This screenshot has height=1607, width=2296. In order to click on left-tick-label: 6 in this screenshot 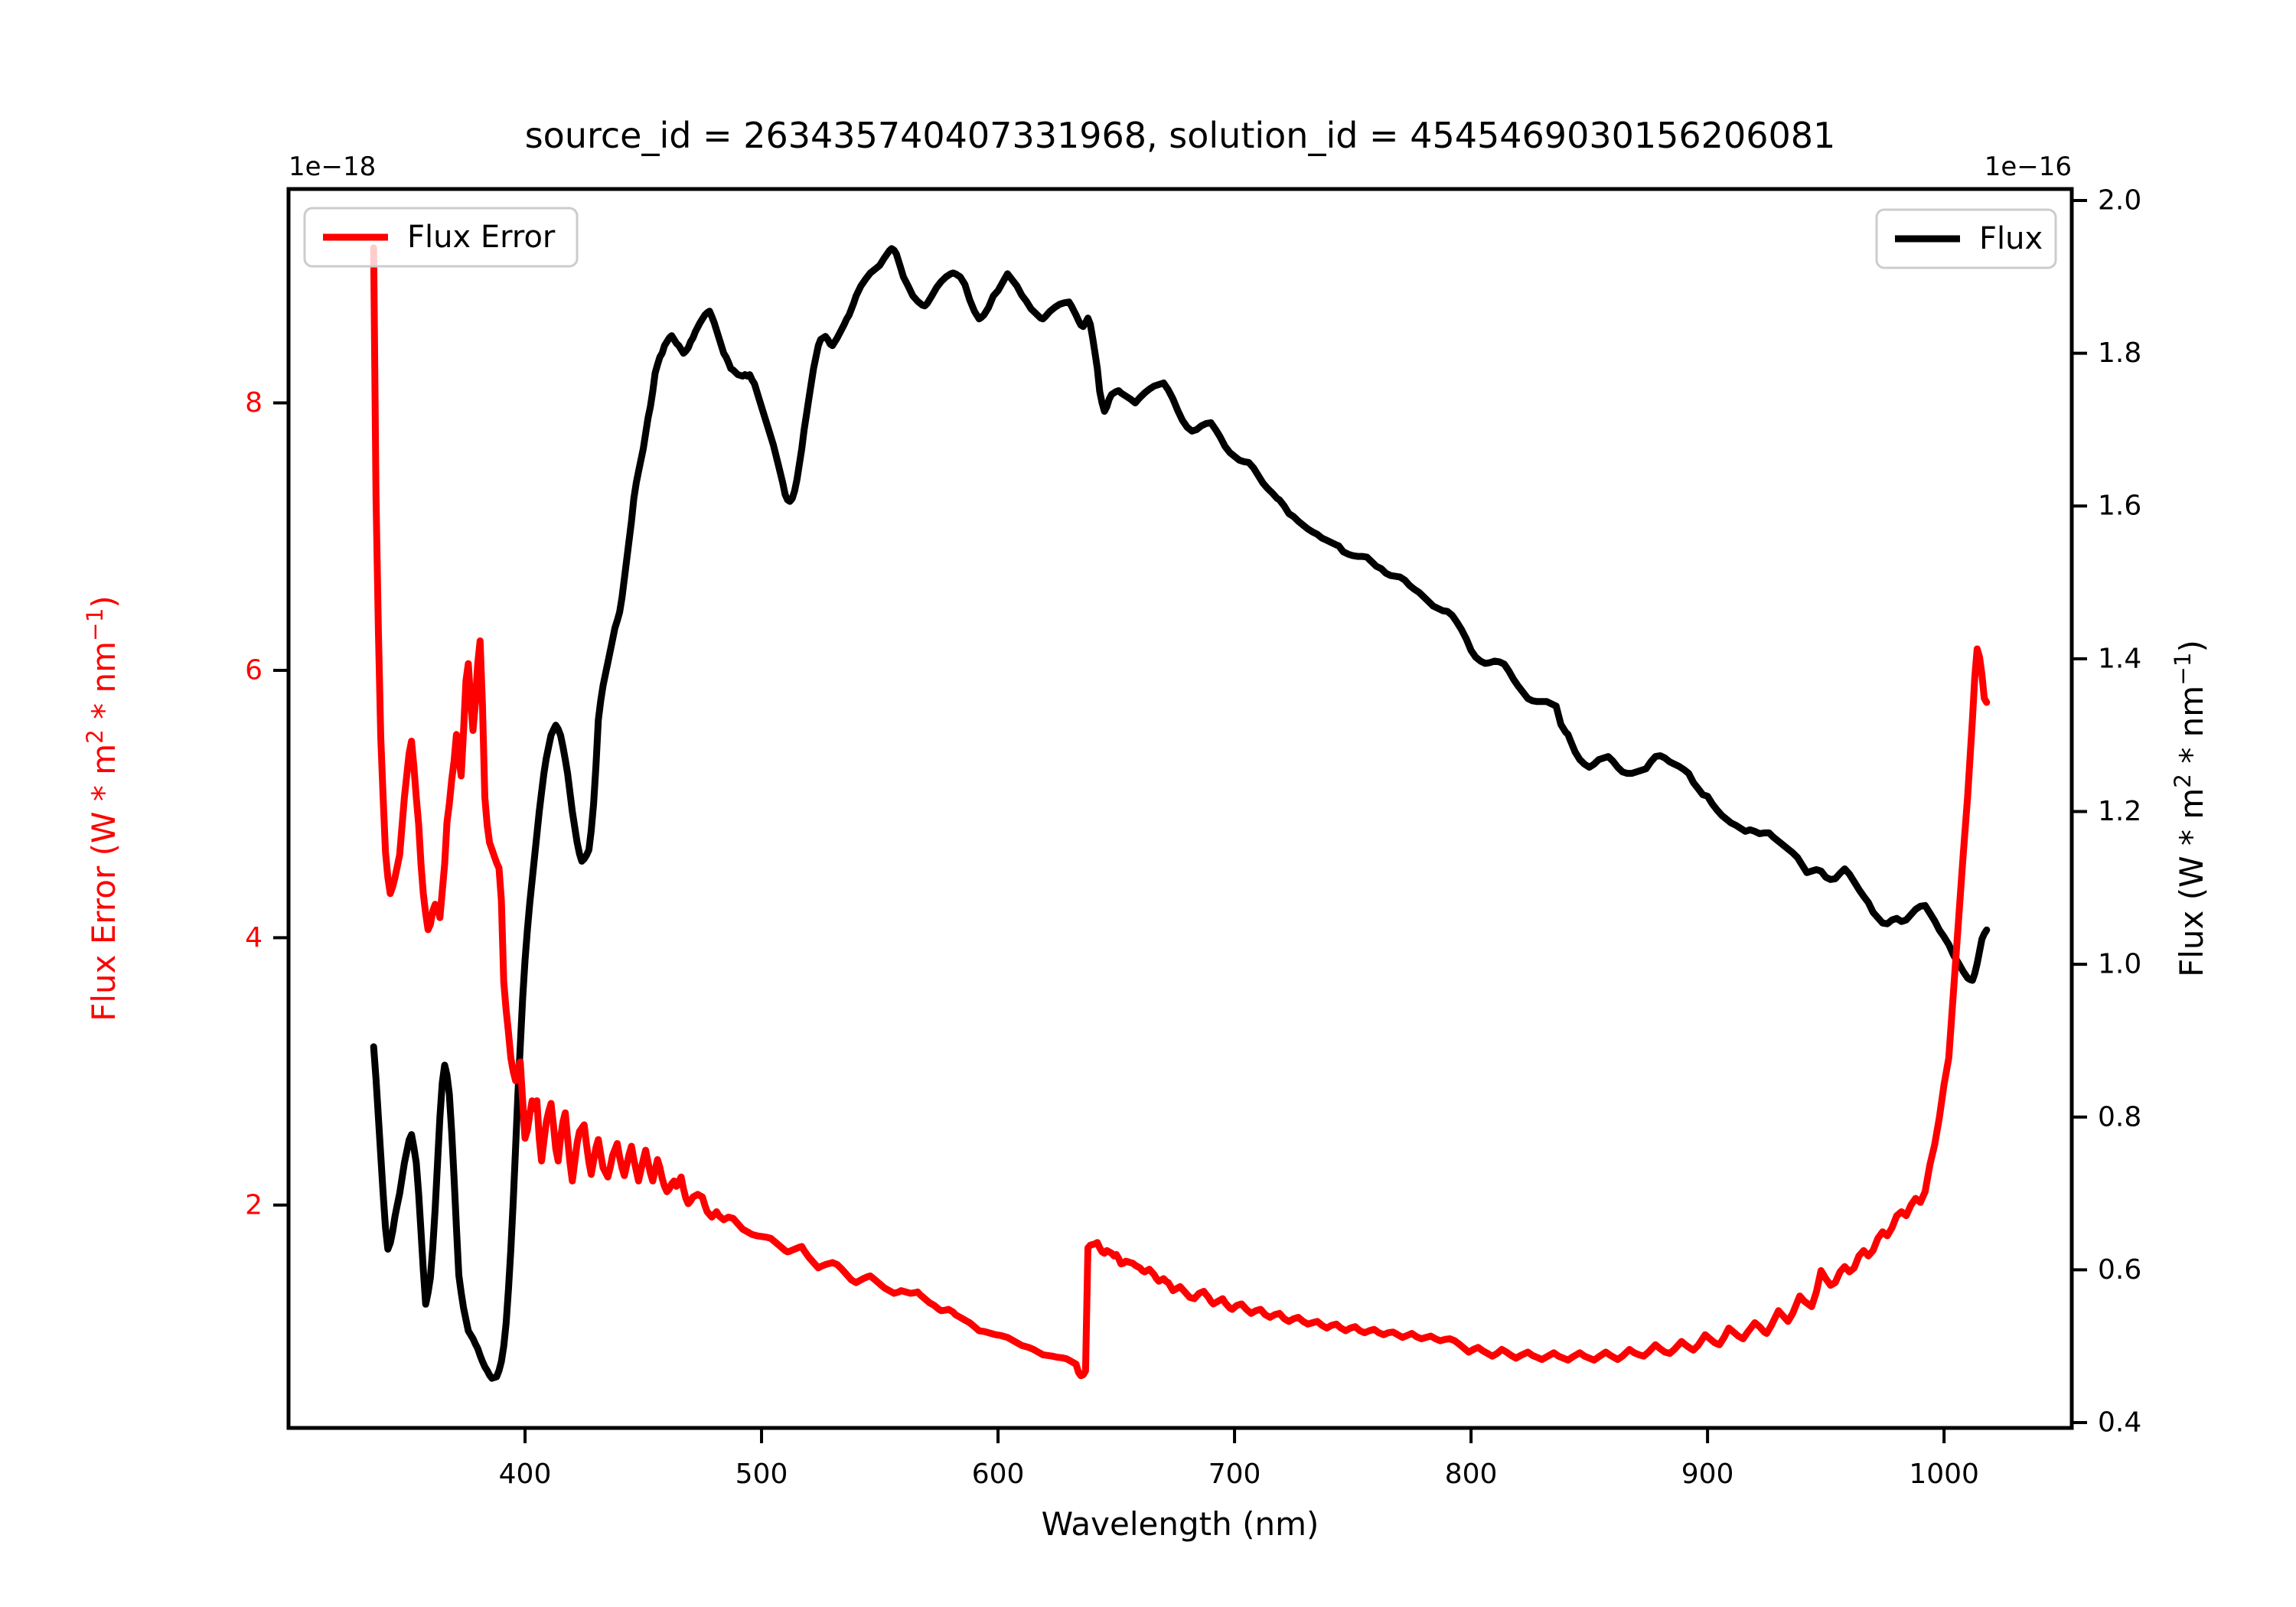, I will do `click(254, 670)`.